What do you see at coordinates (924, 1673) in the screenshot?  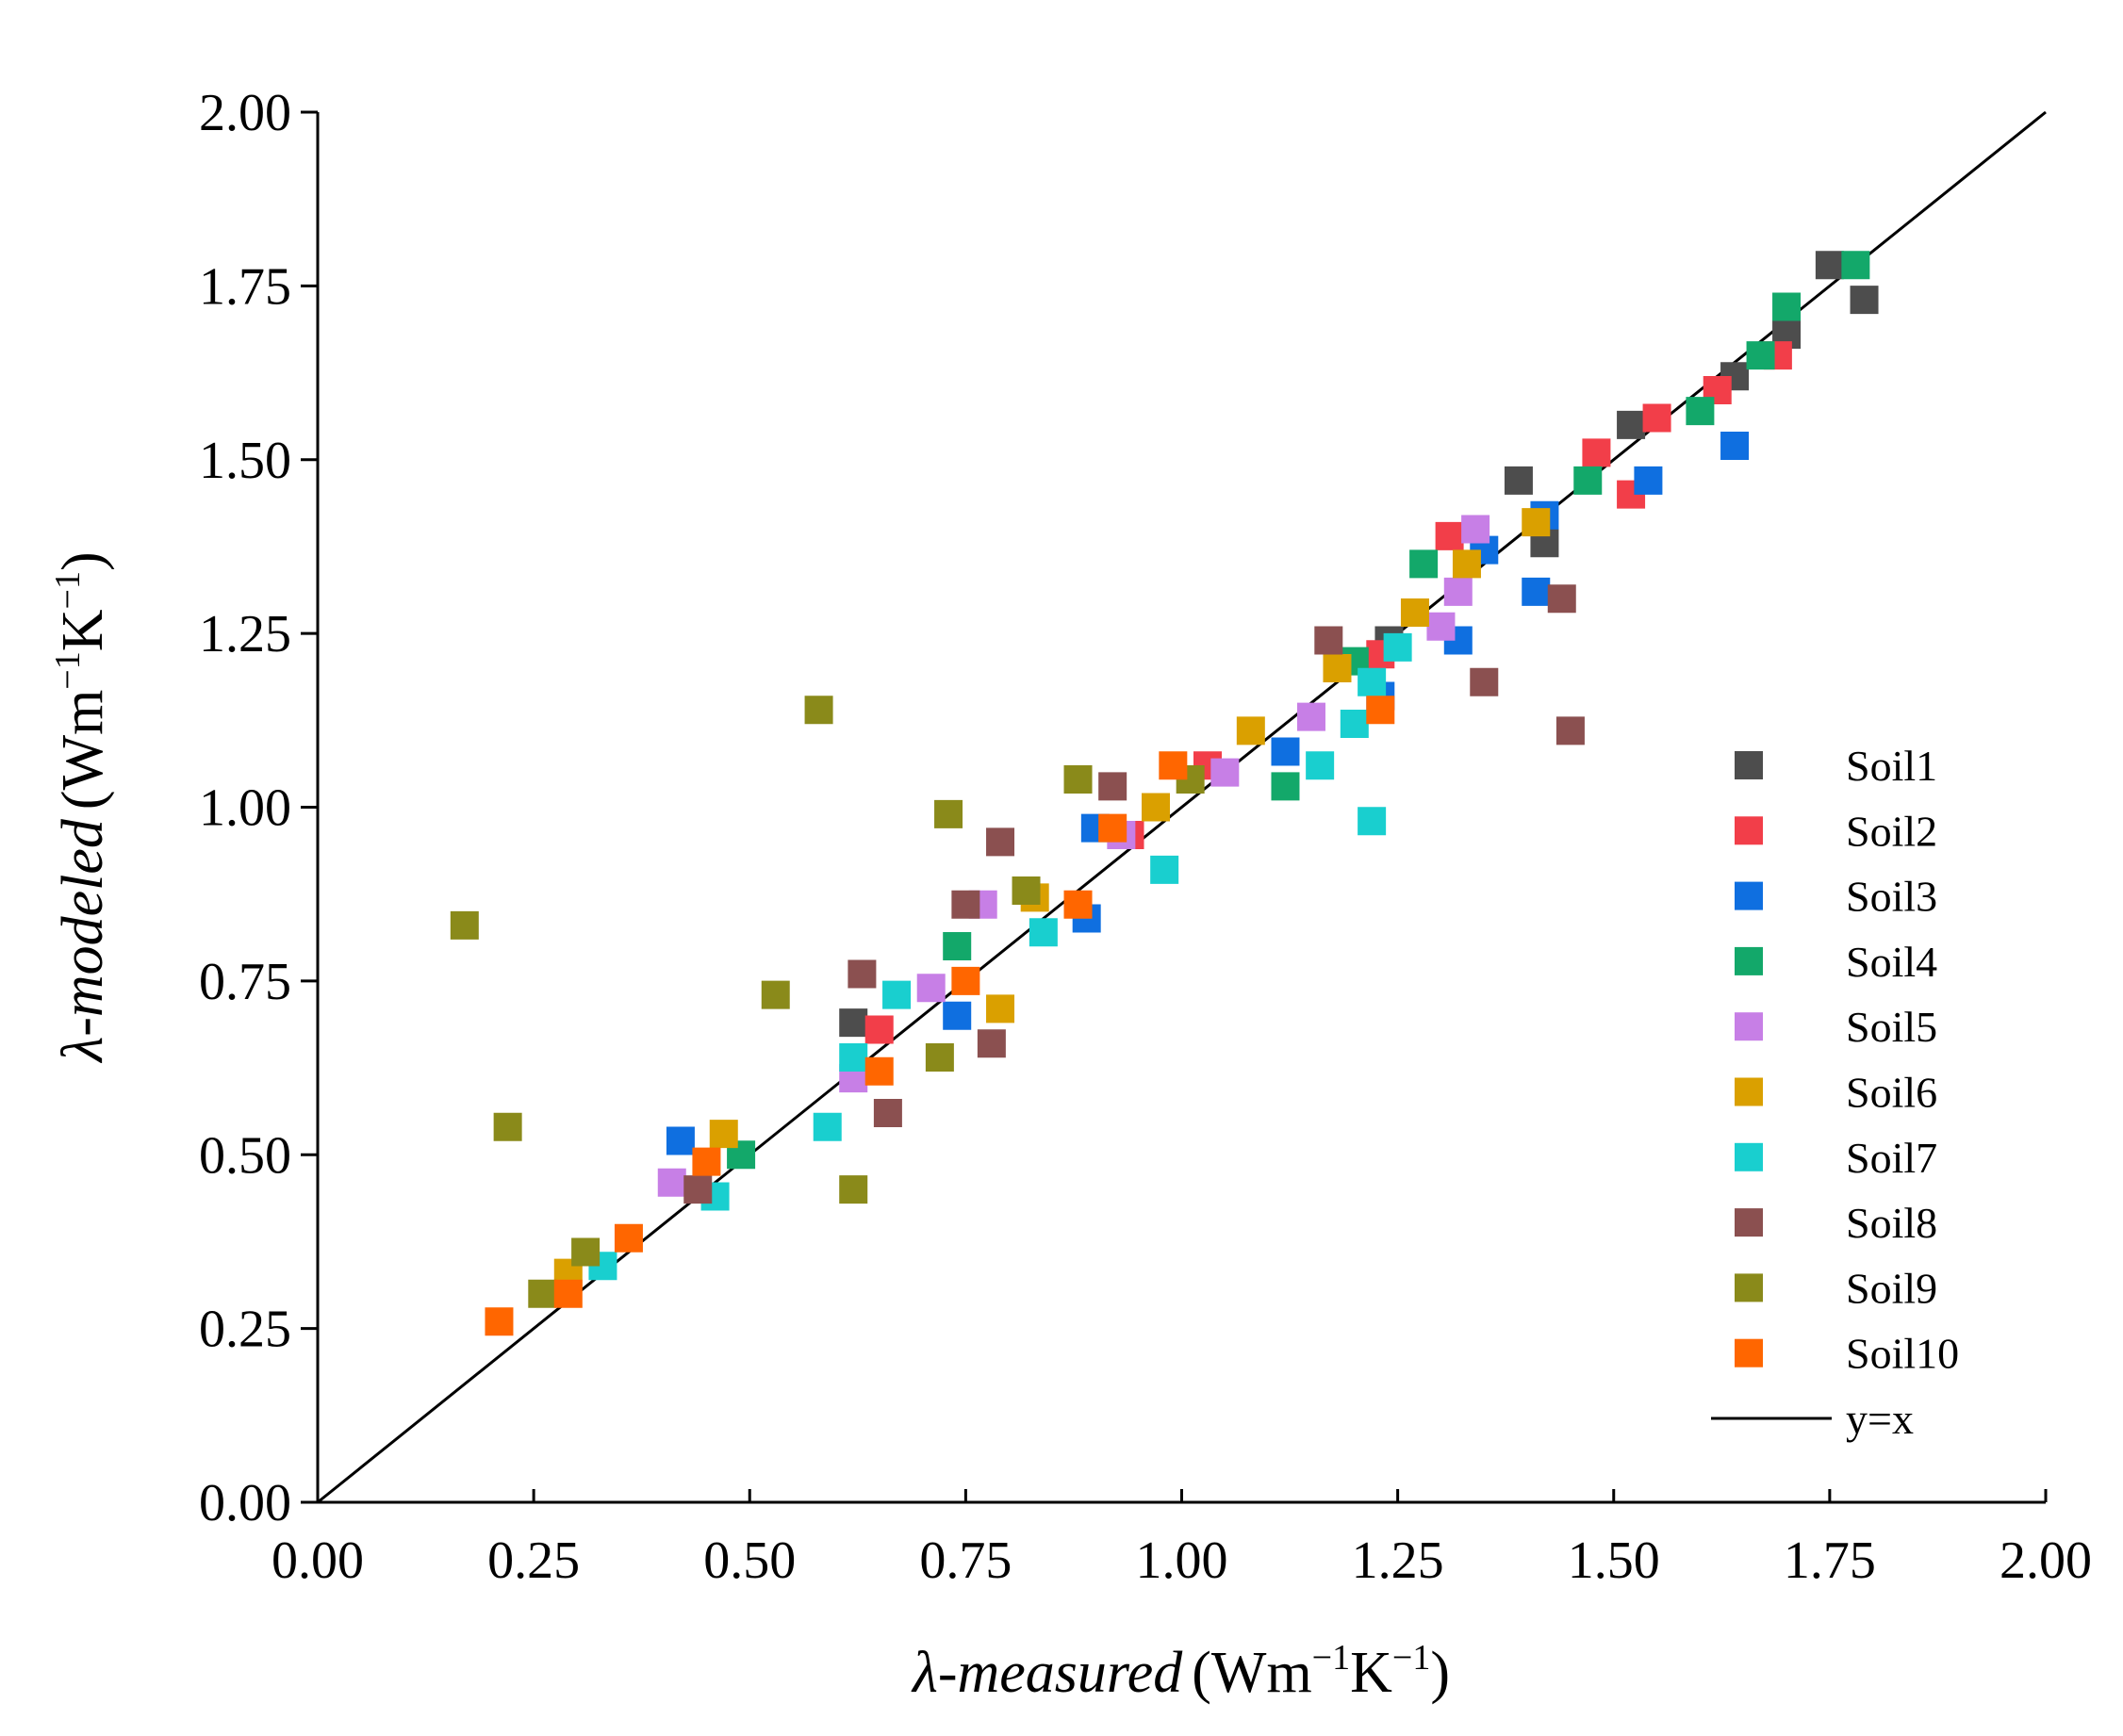 I see `x-axis-title-symbol: λ` at bounding box center [924, 1673].